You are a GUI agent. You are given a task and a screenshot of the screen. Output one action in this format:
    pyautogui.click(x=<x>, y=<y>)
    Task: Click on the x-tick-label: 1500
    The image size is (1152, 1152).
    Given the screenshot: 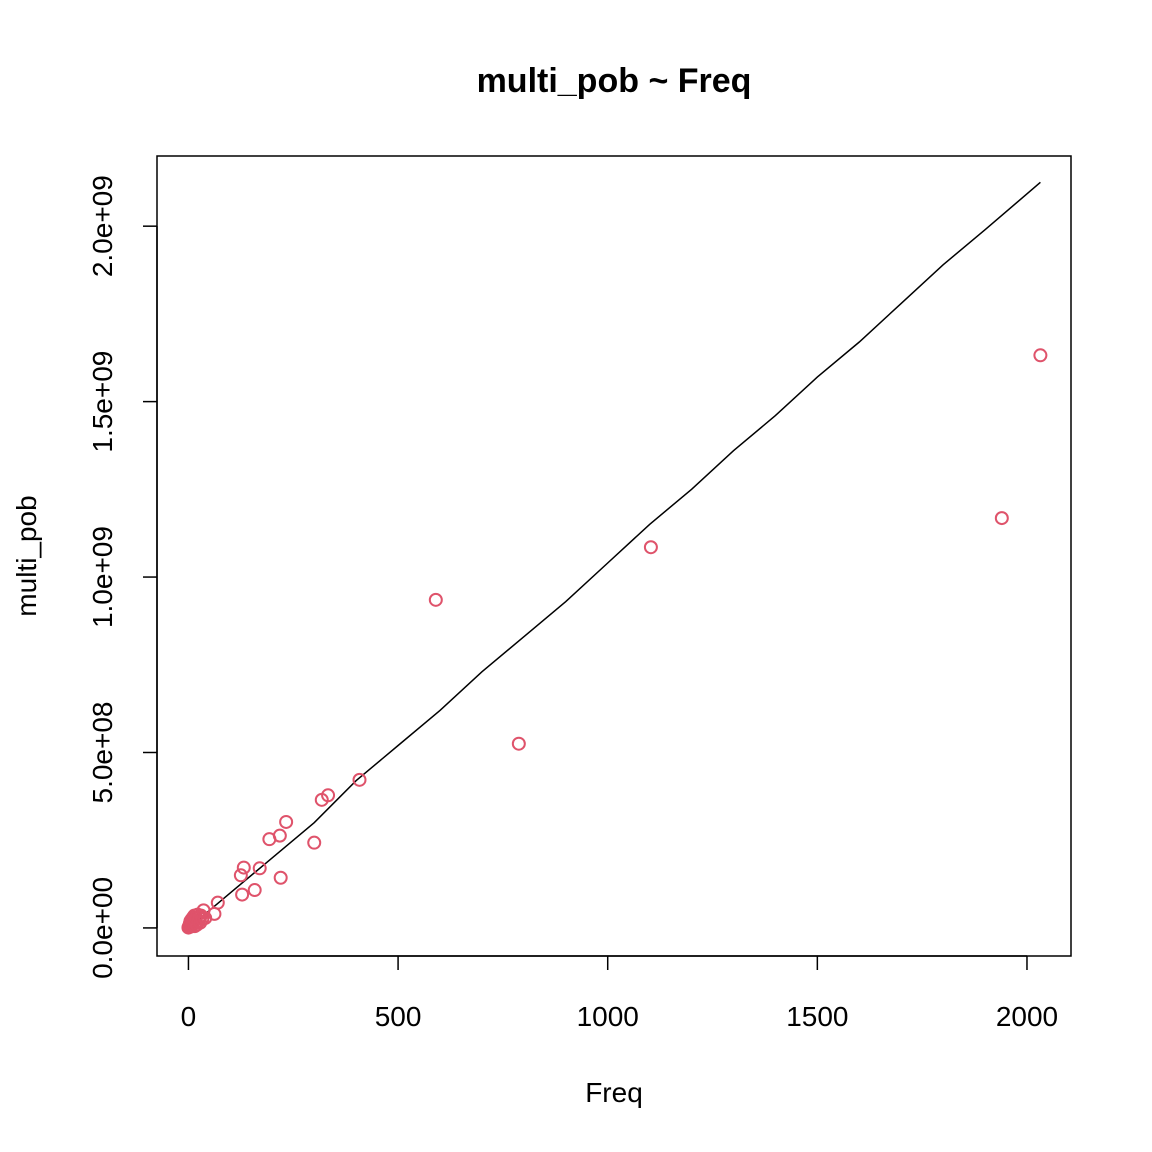 What is the action you would take?
    pyautogui.click(x=817, y=1016)
    